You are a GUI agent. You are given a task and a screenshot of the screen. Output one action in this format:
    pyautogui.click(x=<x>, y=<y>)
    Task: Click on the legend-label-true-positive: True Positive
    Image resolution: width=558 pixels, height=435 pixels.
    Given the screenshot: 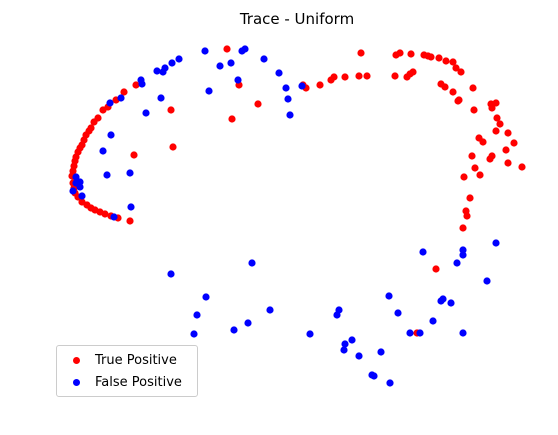 What is the action you would take?
    pyautogui.click(x=136, y=360)
    